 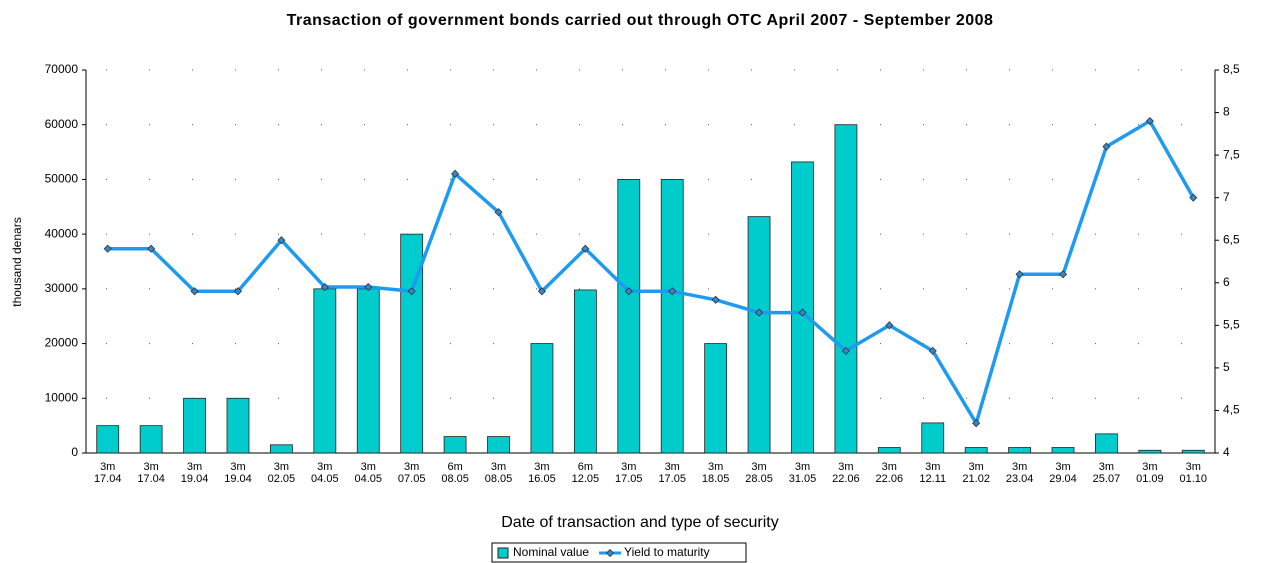 I want to click on y-tick-label: 60000, so click(x=62, y=124).